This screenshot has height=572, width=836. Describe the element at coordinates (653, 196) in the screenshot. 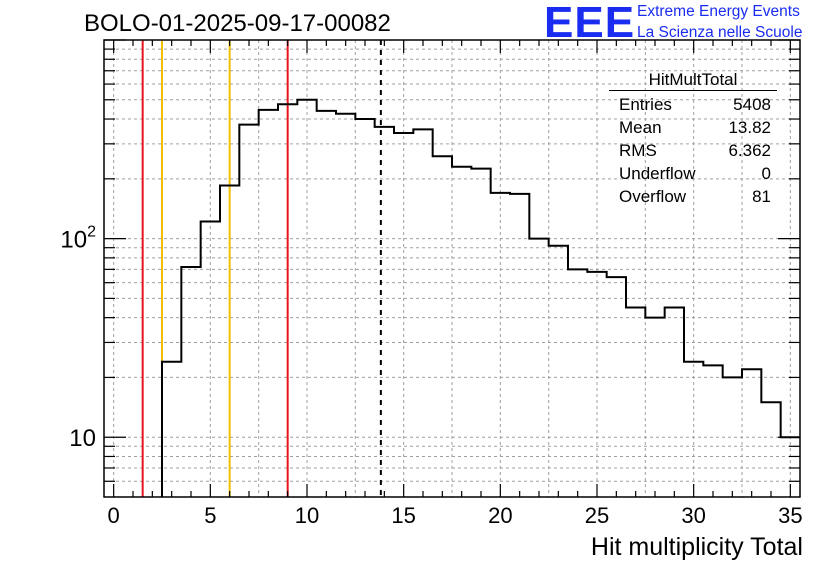

I see `stats-label: Overflow` at that location.